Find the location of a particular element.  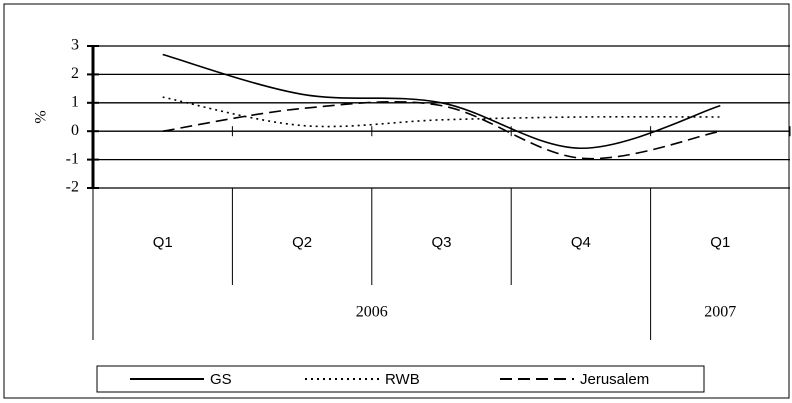

x-group-label: 2007 is located at coordinates (720, 312).